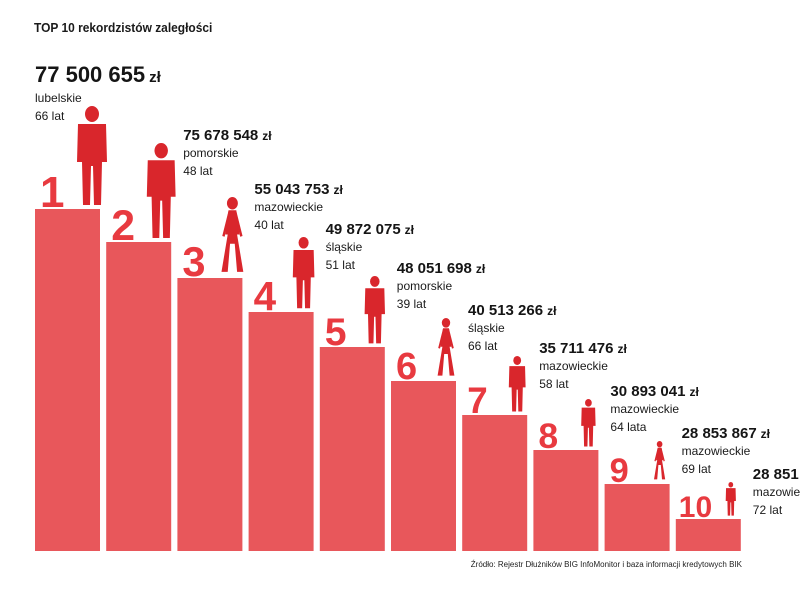  I want to click on bar-group-2: 2 75 678 548 zł pomorskie 48 lat, so click(189, 339).